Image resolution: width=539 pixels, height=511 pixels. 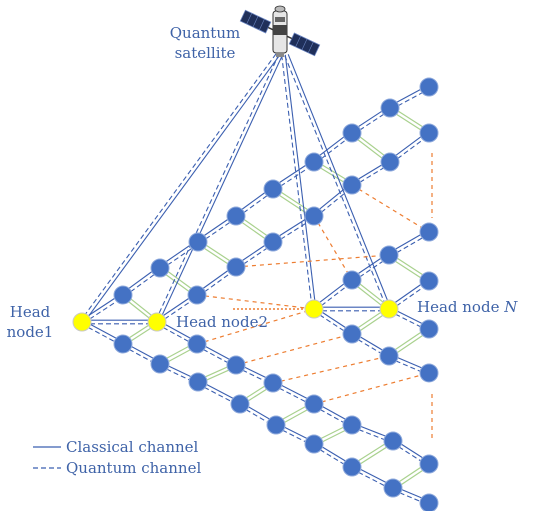 What do you see at coordinates (30, 312) in the screenshot?
I see `head-node1-label-line1: Head` at bounding box center [30, 312].